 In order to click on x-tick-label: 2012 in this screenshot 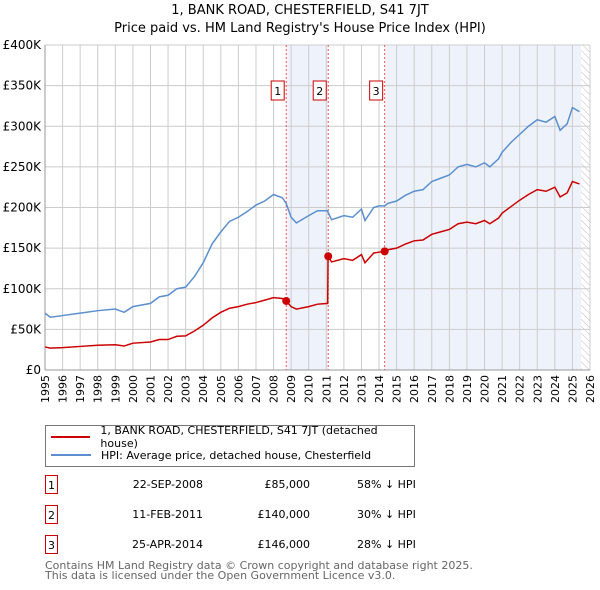, I will do `click(344, 389)`.